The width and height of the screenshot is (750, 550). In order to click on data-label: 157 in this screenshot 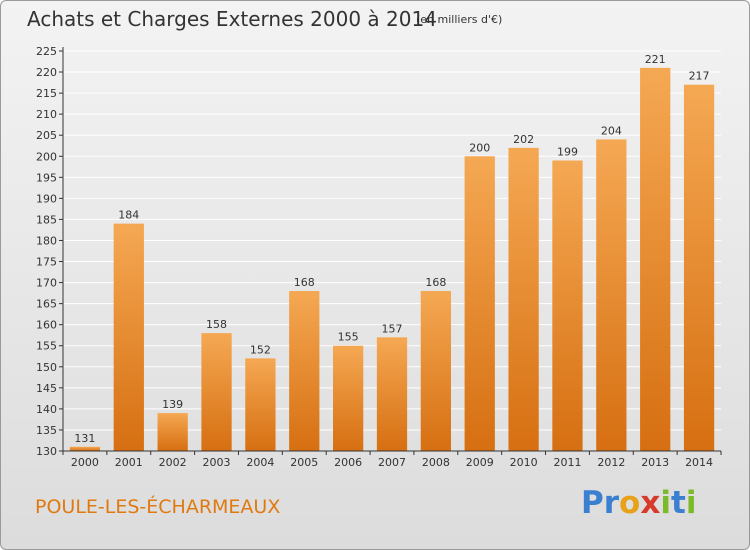, I will do `click(392, 328)`.